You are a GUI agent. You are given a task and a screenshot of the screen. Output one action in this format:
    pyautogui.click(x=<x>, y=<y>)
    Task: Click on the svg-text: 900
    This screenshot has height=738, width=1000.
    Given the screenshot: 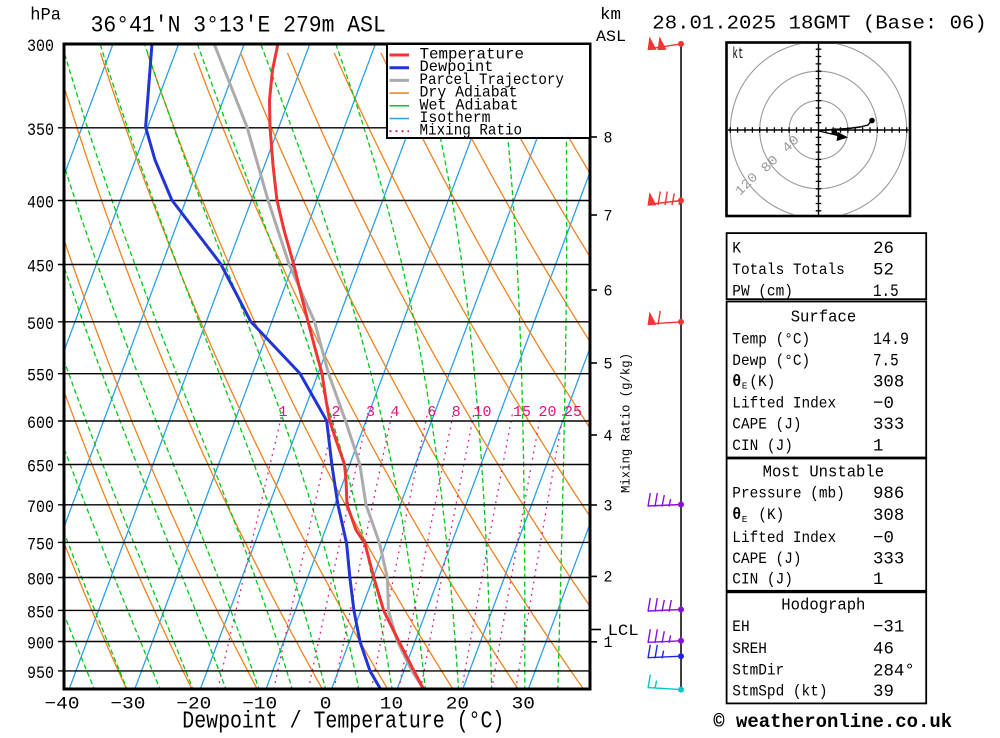 What is the action you would take?
    pyautogui.click(x=40, y=643)
    